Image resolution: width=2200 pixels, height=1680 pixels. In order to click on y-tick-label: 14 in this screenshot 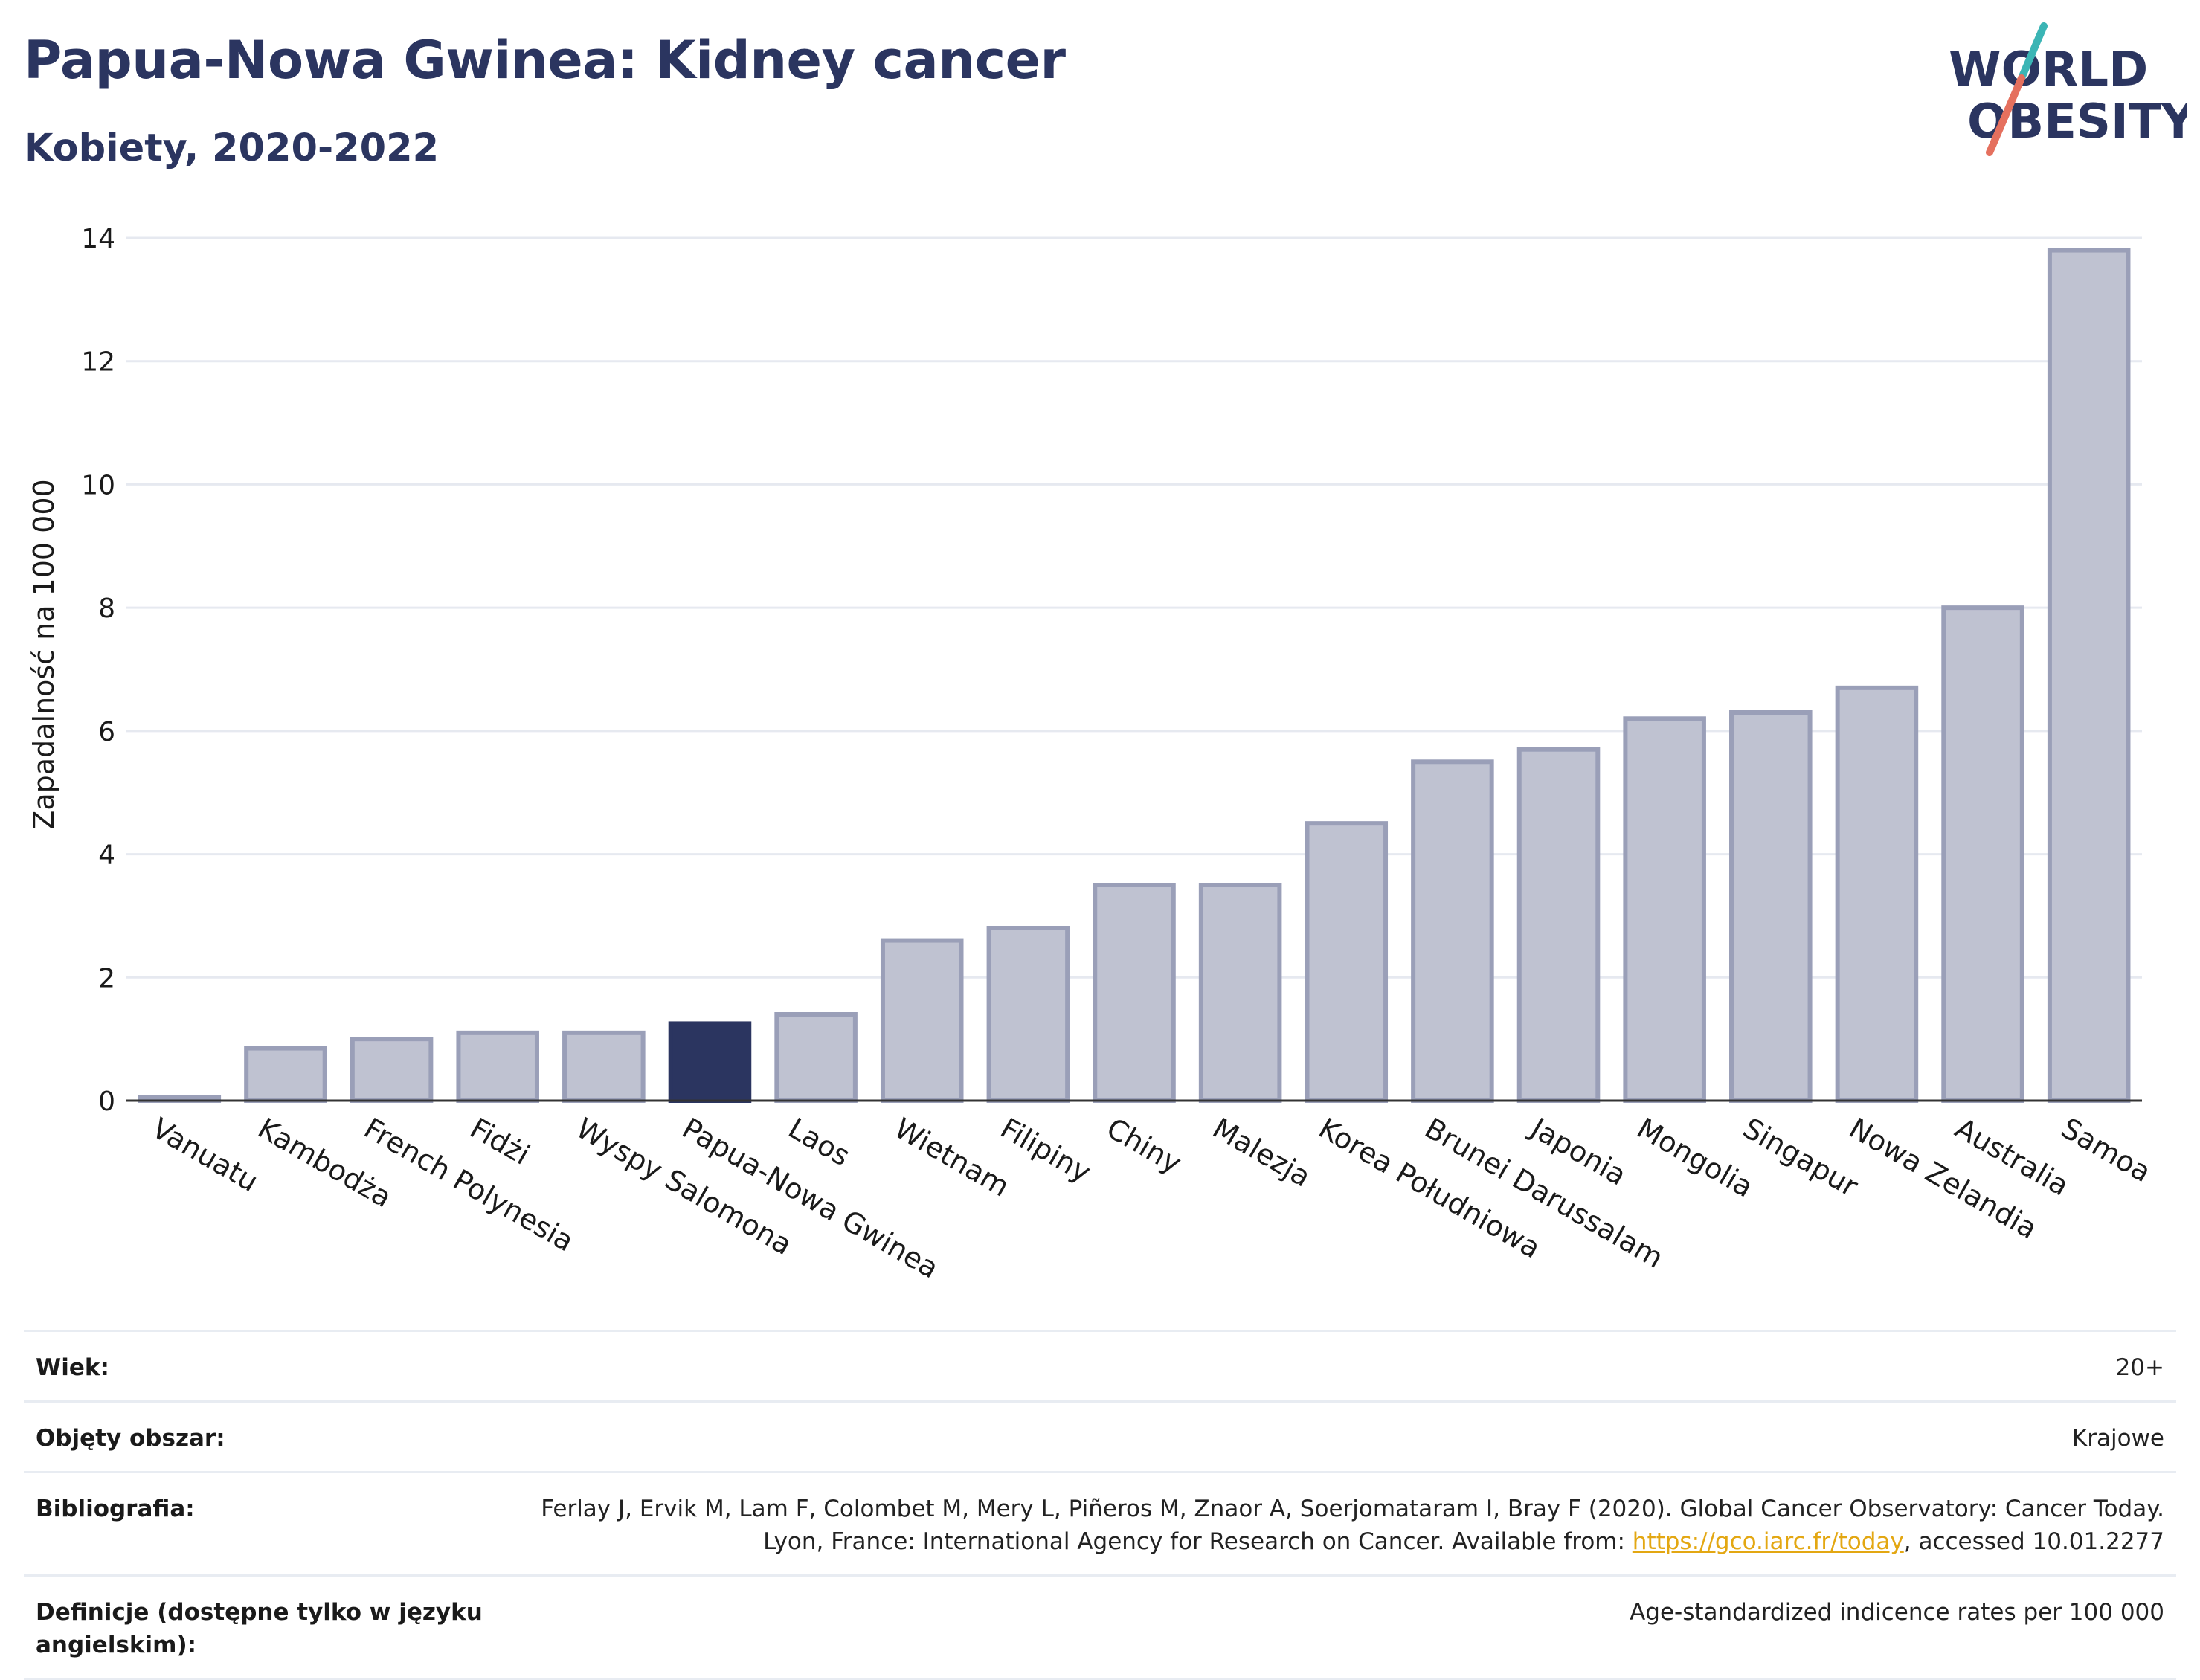, I will do `click(98, 239)`.